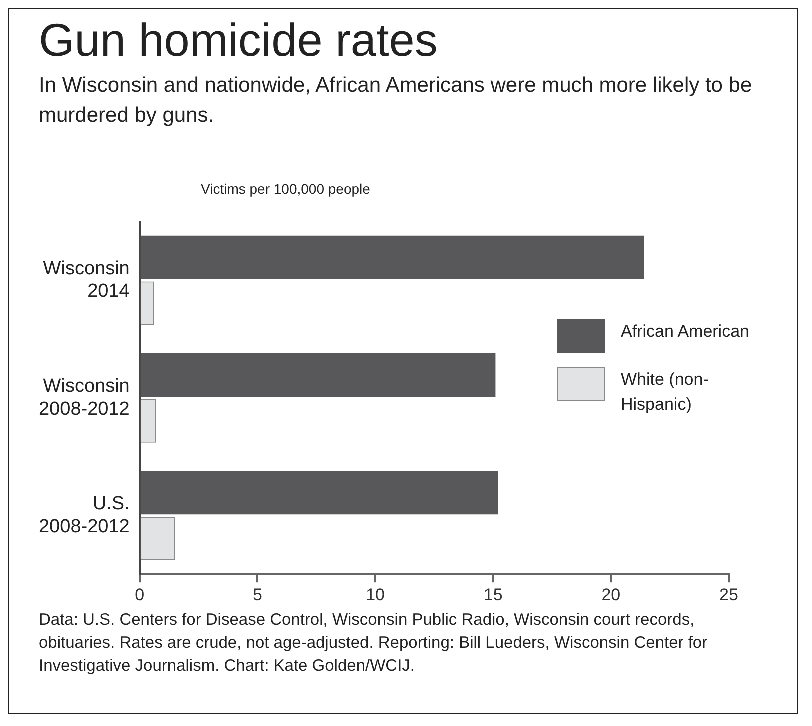 The width and height of the screenshot is (812, 726). Describe the element at coordinates (396, 101) in the screenshot. I see `chart-subtitle: In Wisconsin and nationwide, African Americans were much more likely to be murdered by guns.` at that location.